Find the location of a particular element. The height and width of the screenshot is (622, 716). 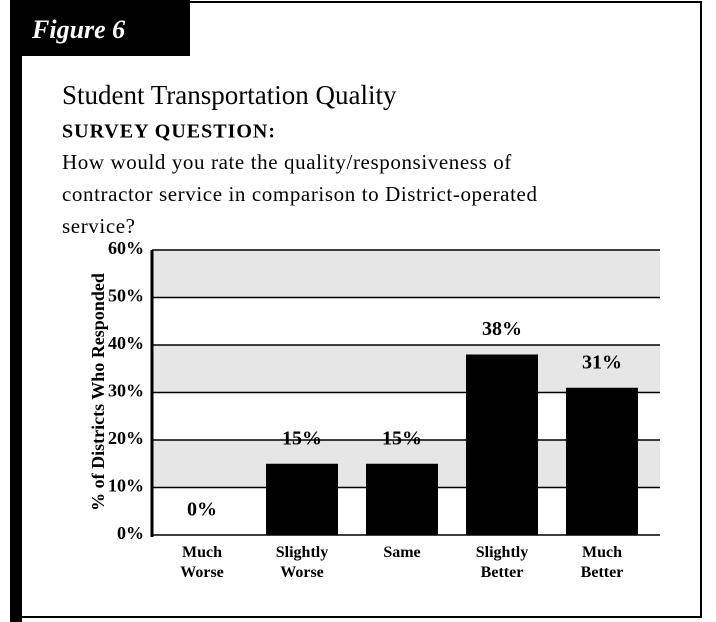

x-tick-label: Much Better is located at coordinates (602, 562).